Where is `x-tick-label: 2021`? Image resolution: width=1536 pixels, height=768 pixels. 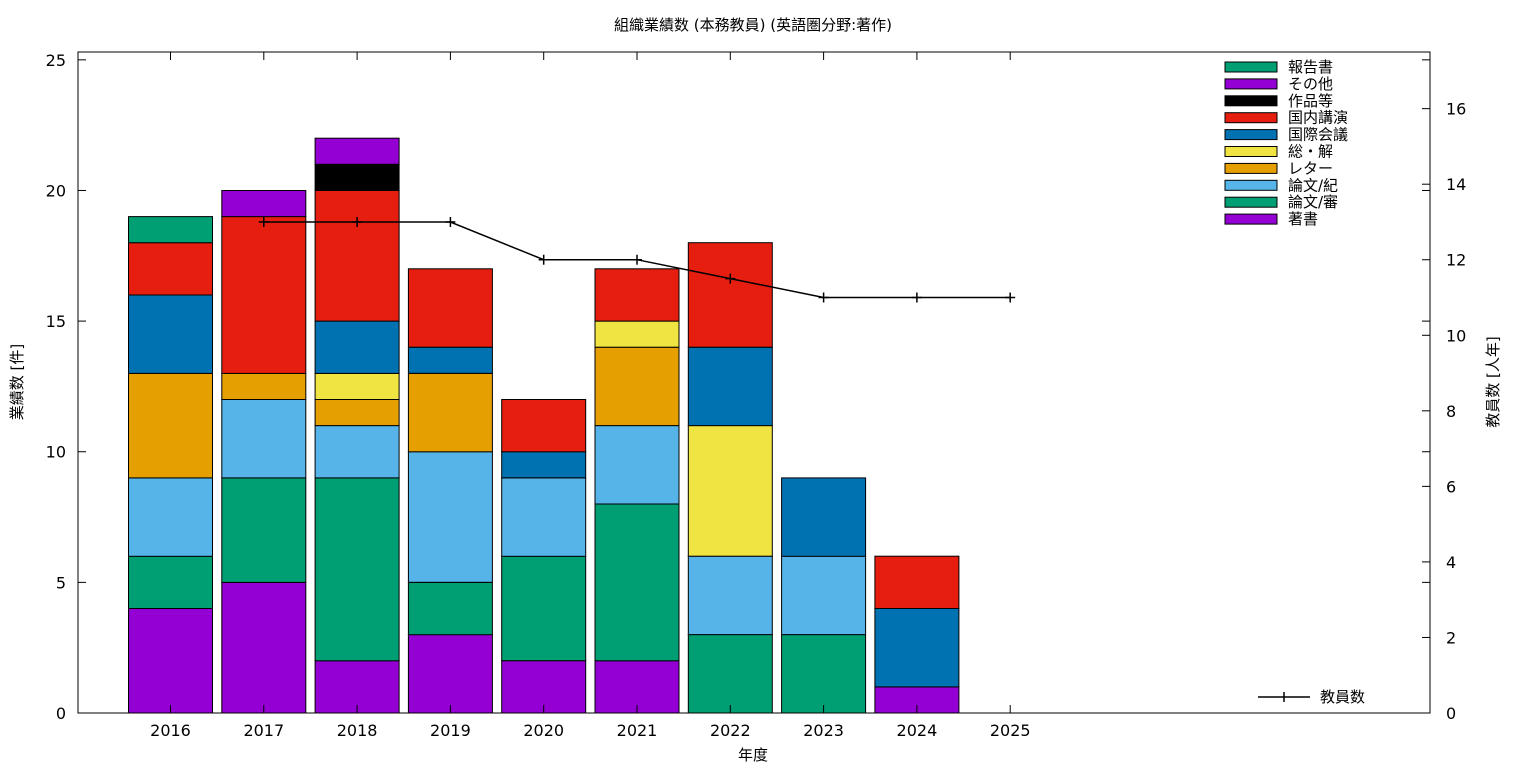 x-tick-label: 2021 is located at coordinates (637, 730).